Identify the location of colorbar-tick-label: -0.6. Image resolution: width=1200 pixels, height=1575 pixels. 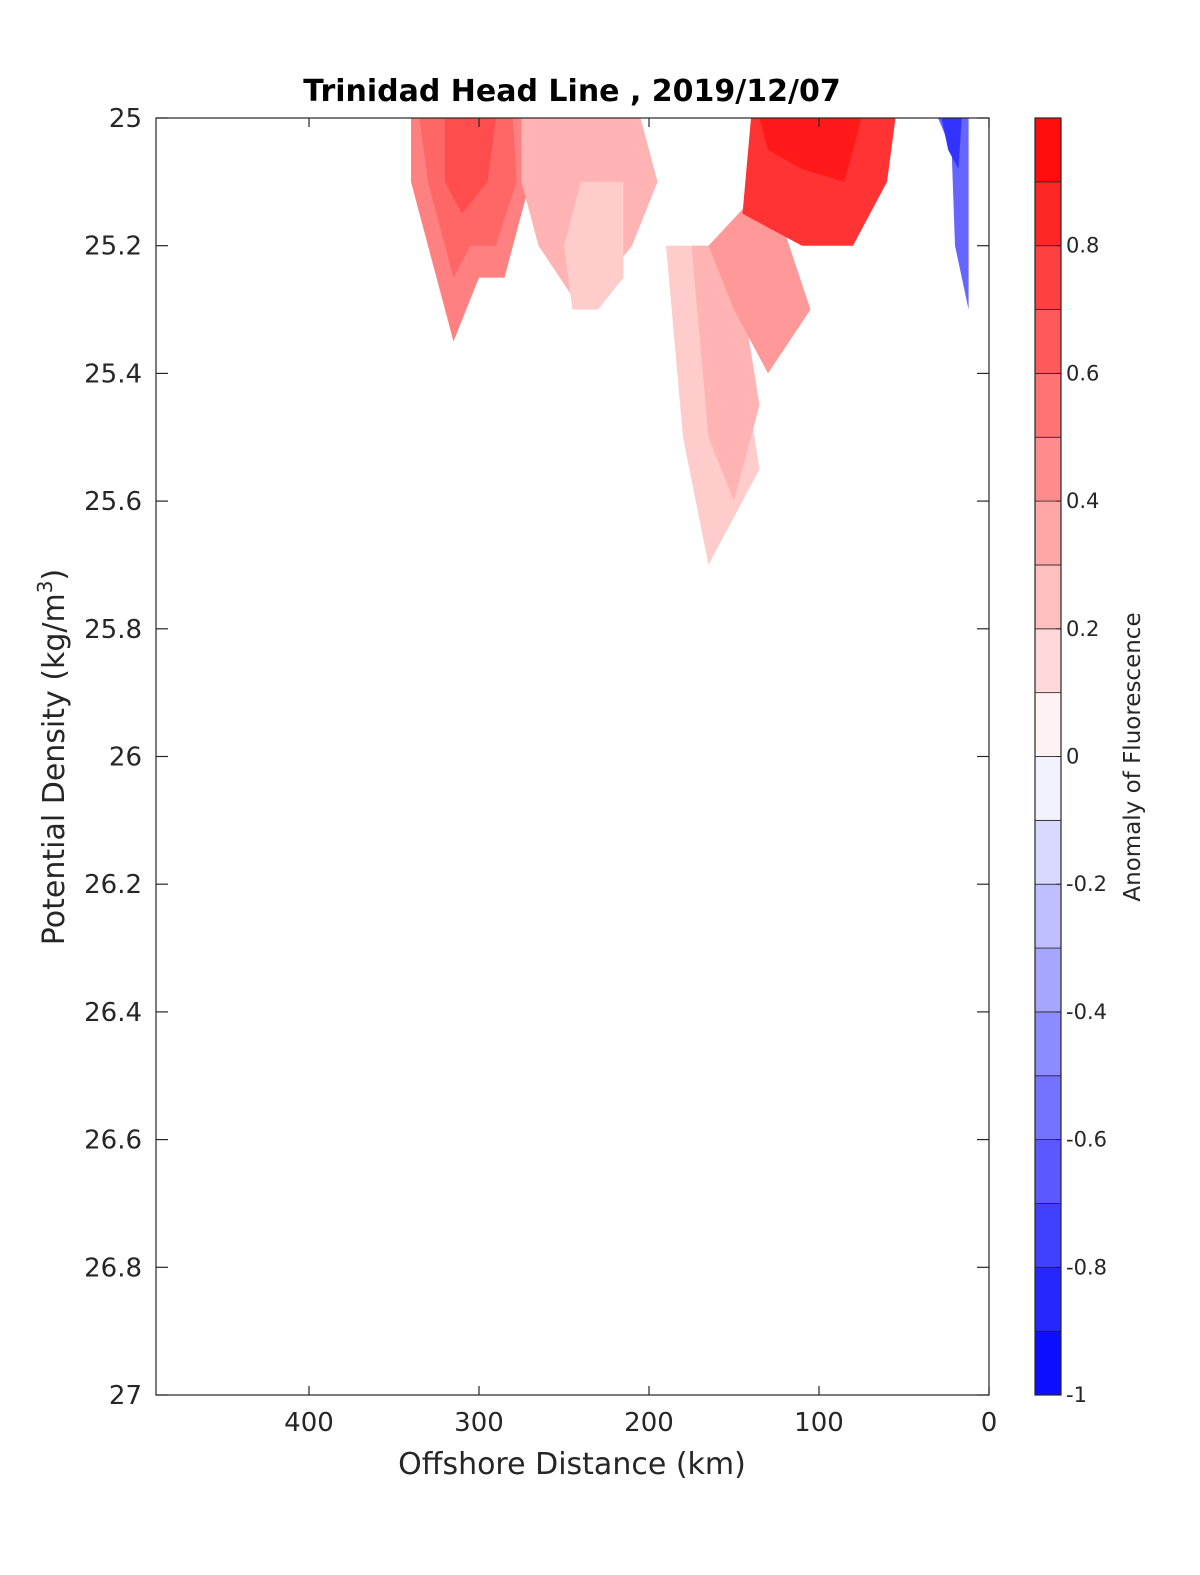
(1086, 1140).